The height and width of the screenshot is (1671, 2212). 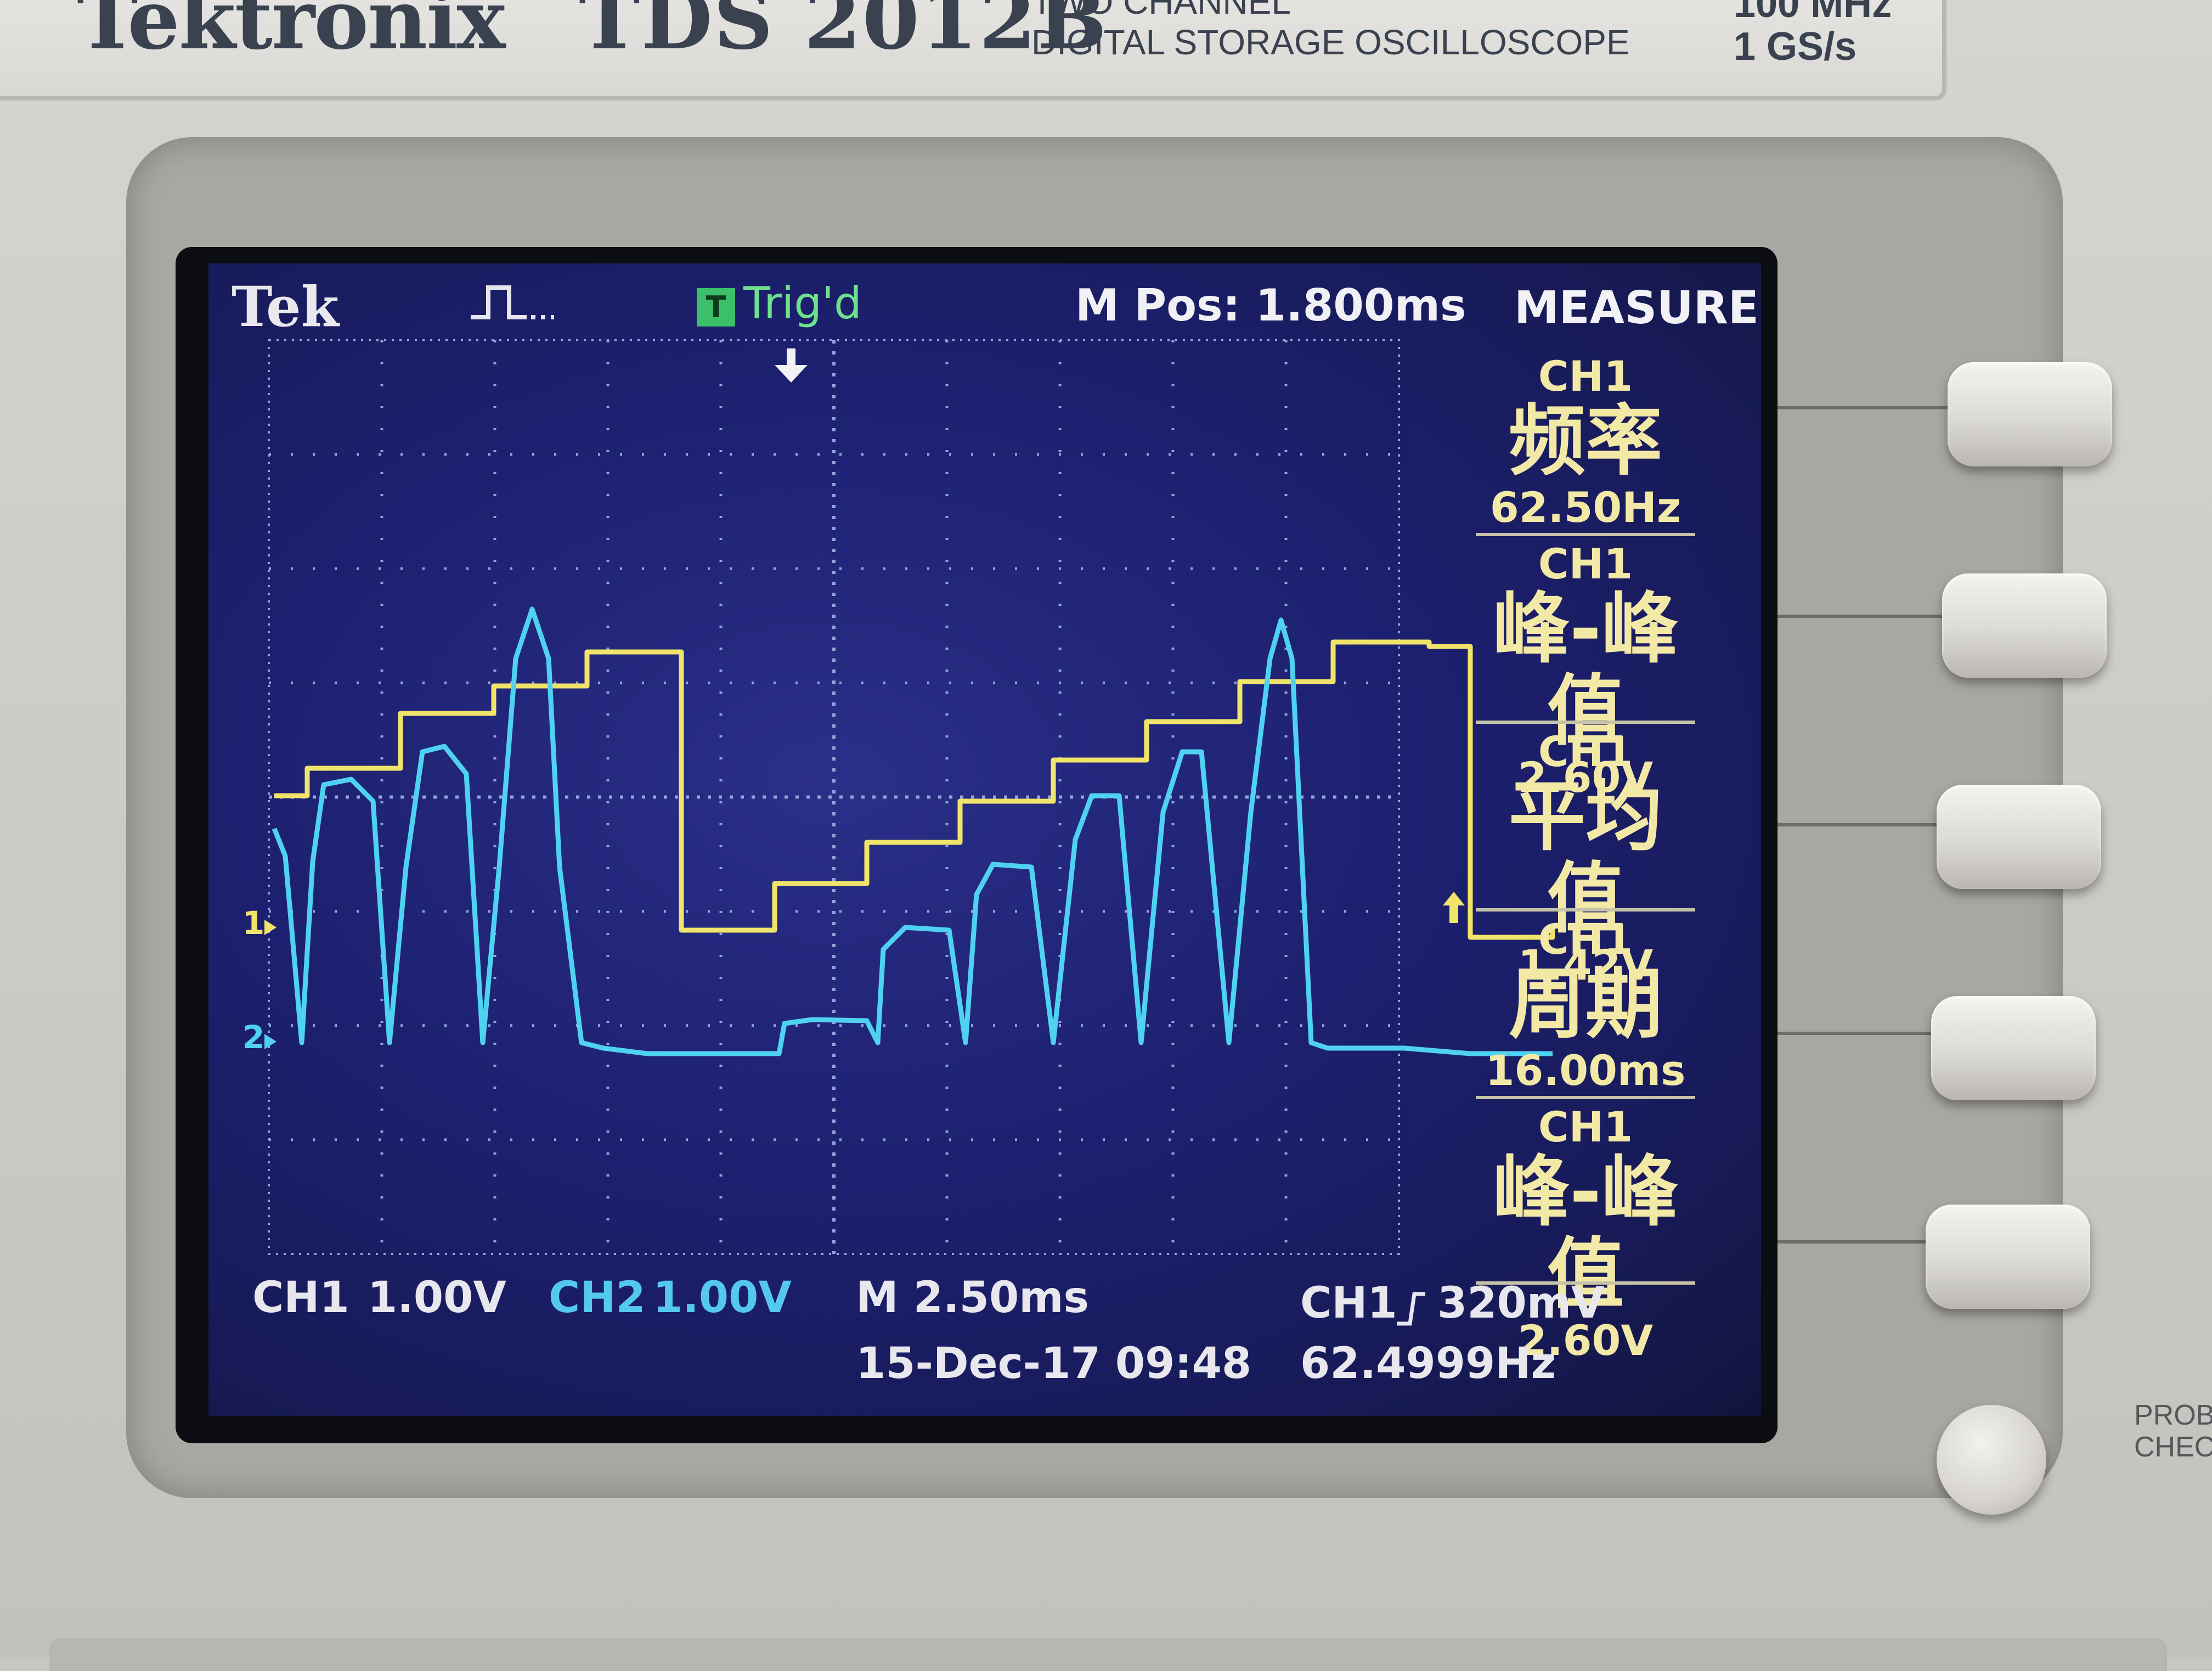 I want to click on measure-type: 频率, so click(x=1585, y=441).